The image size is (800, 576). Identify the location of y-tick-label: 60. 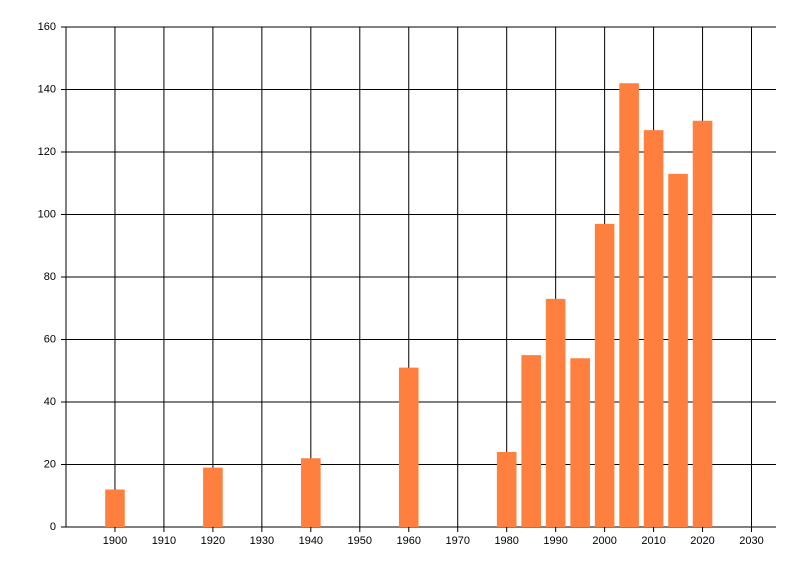
(50, 339).